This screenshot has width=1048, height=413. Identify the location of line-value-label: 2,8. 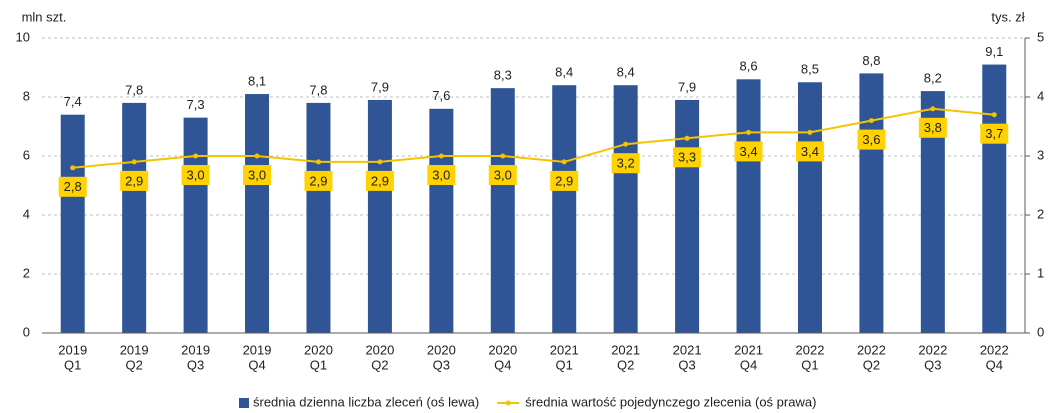
(73, 186).